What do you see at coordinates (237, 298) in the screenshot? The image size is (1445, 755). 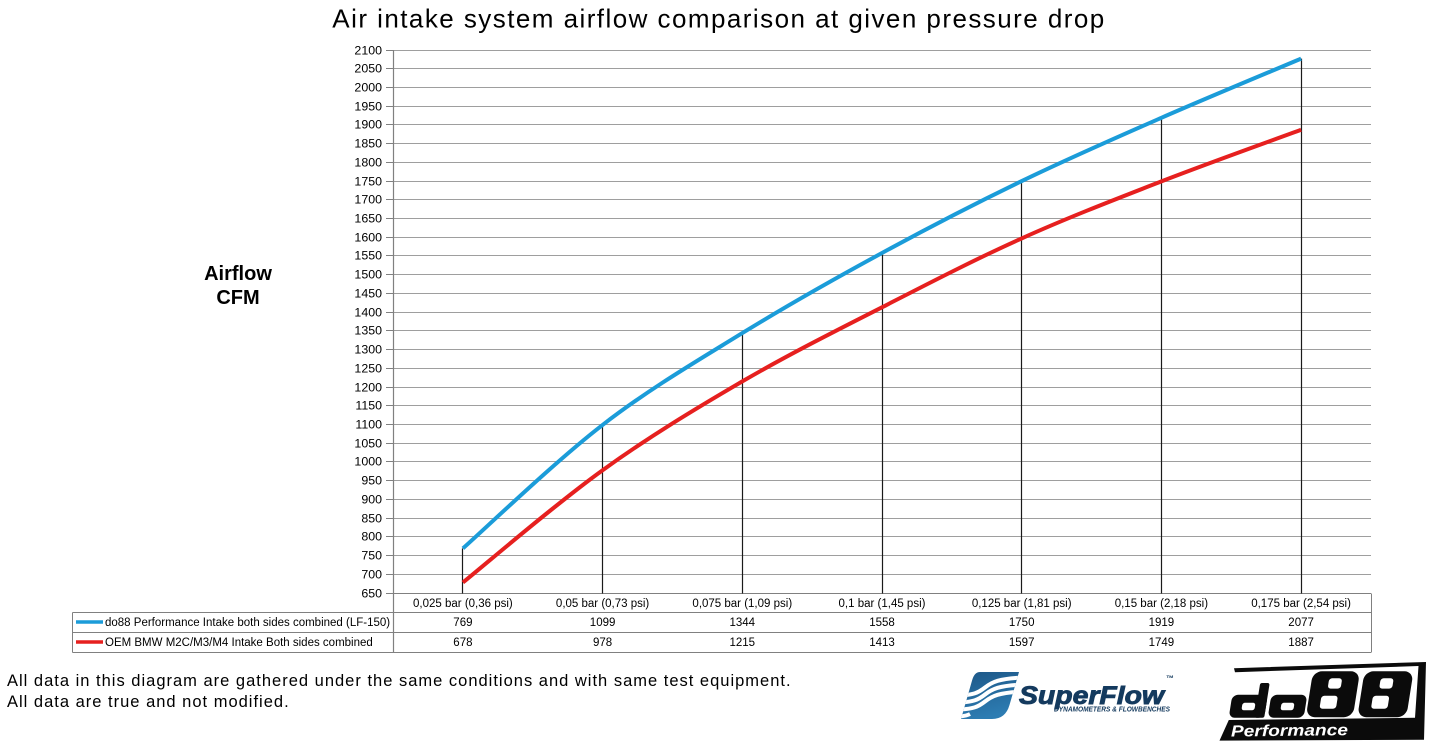 I see `svg-text: CFM` at bounding box center [237, 298].